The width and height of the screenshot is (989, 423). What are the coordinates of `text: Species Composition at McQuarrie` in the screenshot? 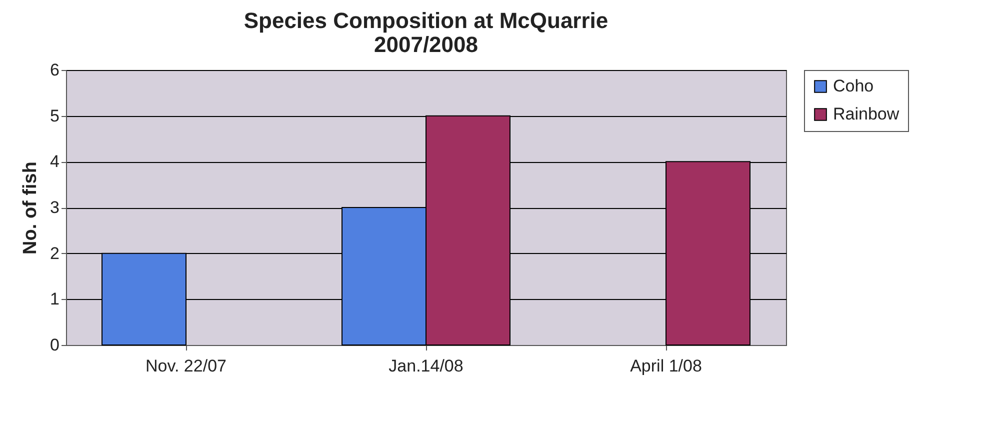 It's located at (426, 20).